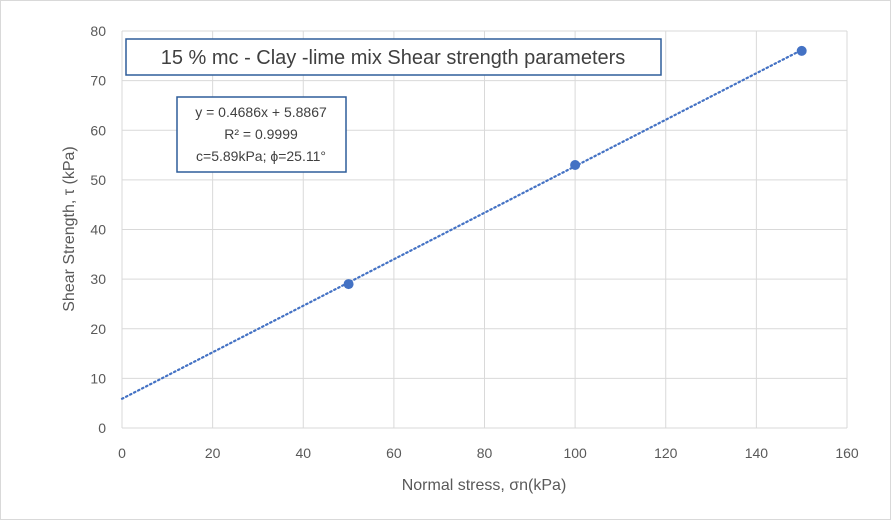 The width and height of the screenshot is (891, 520). Describe the element at coordinates (98, 130) in the screenshot. I see `y-tick-label: 60` at that location.